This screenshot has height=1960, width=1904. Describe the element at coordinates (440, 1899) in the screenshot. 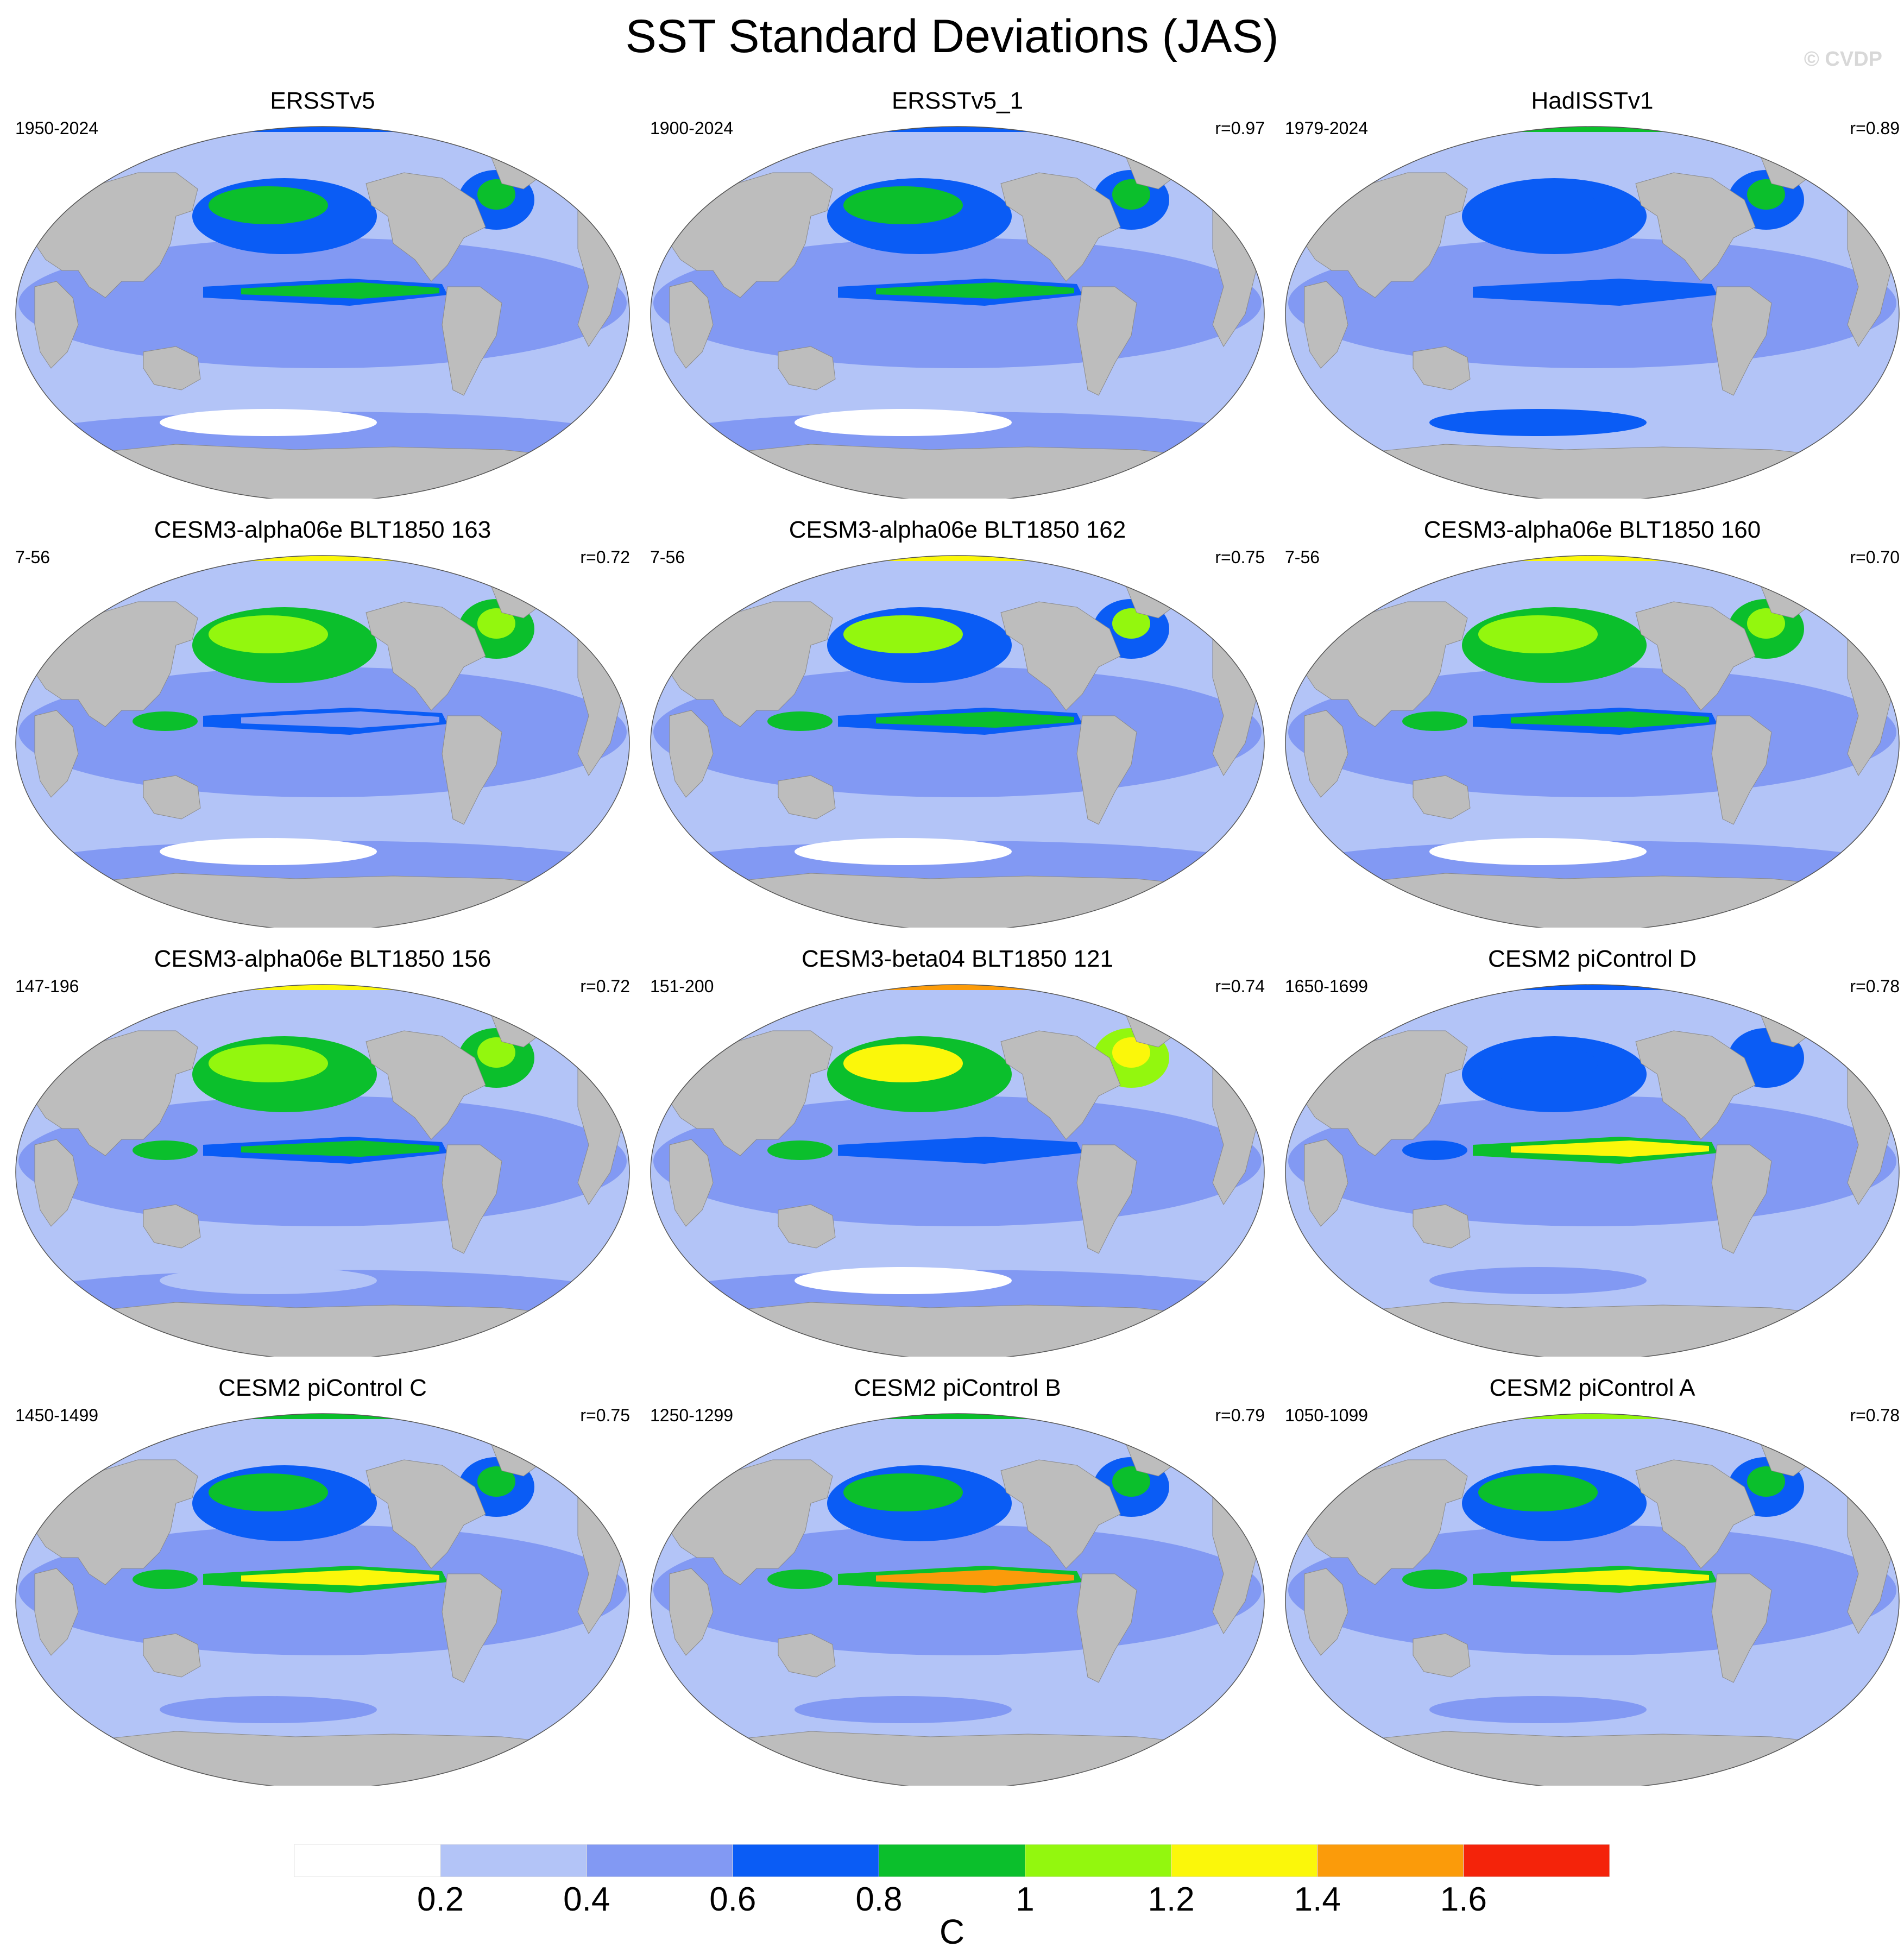

I see `colorbar-tick-label: 0.2` at that location.